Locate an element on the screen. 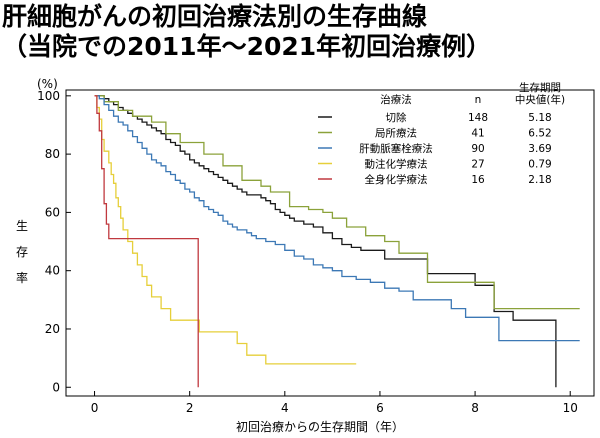 This screenshot has width=600, height=438. y-axis-label-char: 存 is located at coordinates (22, 252).